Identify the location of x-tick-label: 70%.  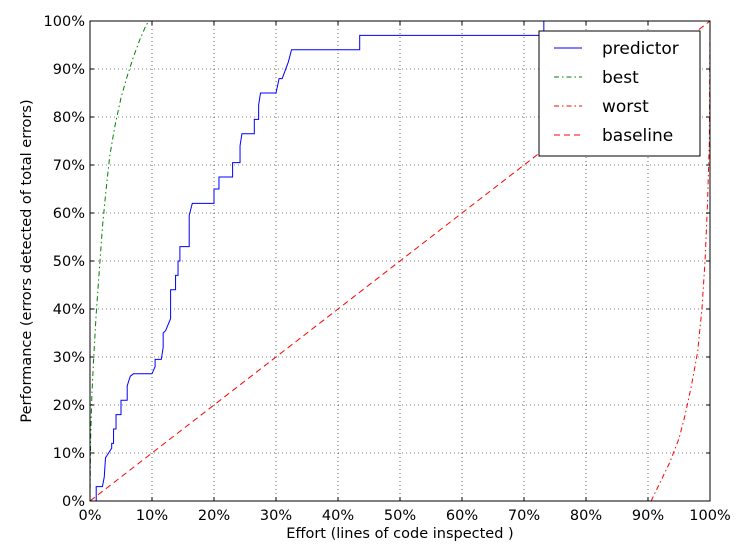
(524, 516).